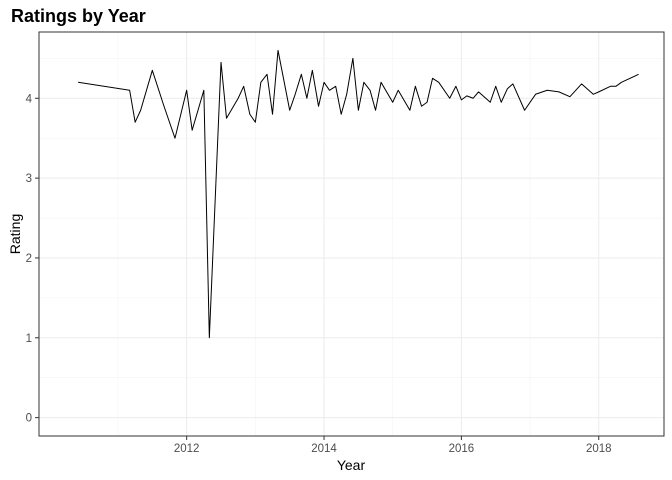 The height and width of the screenshot is (480, 672). I want to click on y-axis: 0 1 2 3 4, so click(32, 259).